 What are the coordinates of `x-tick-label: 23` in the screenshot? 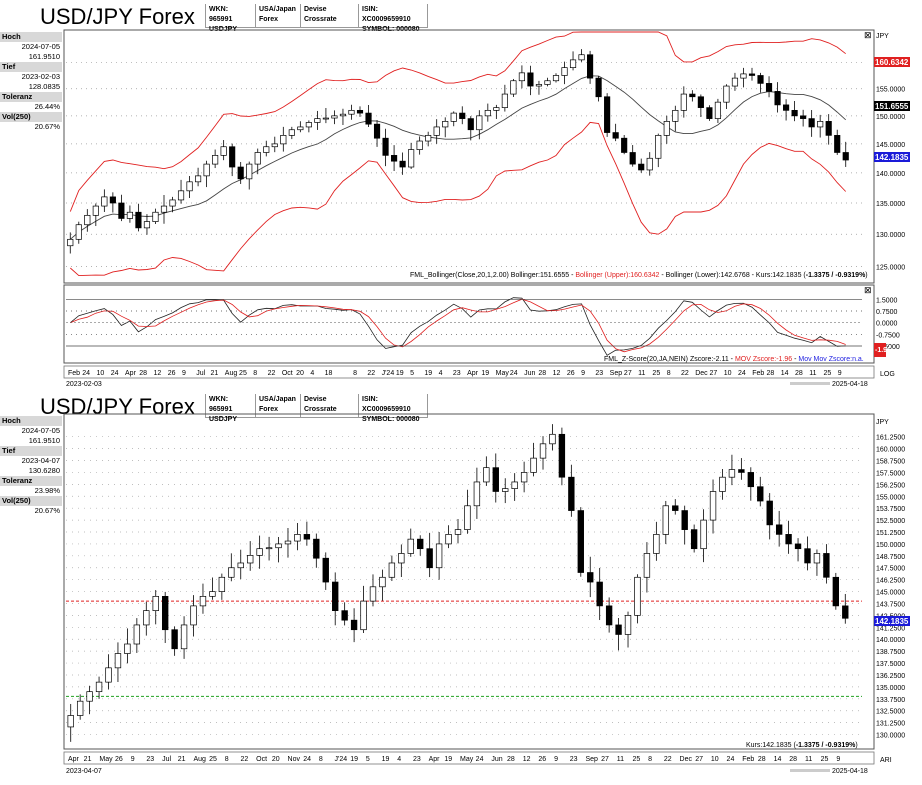 It's located at (574, 759).